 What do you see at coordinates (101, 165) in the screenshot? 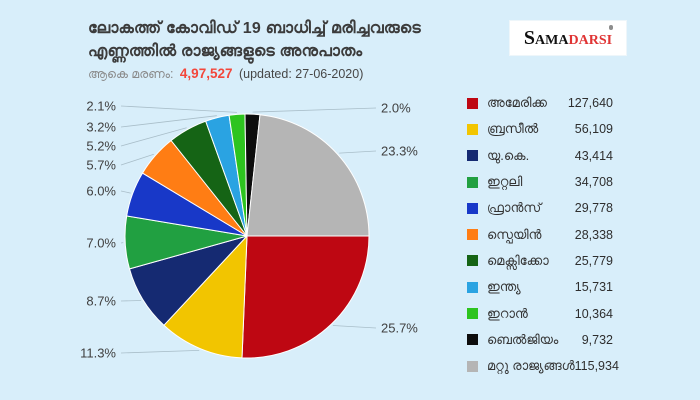
I see `pct-label-spain: 5.7%` at bounding box center [101, 165].